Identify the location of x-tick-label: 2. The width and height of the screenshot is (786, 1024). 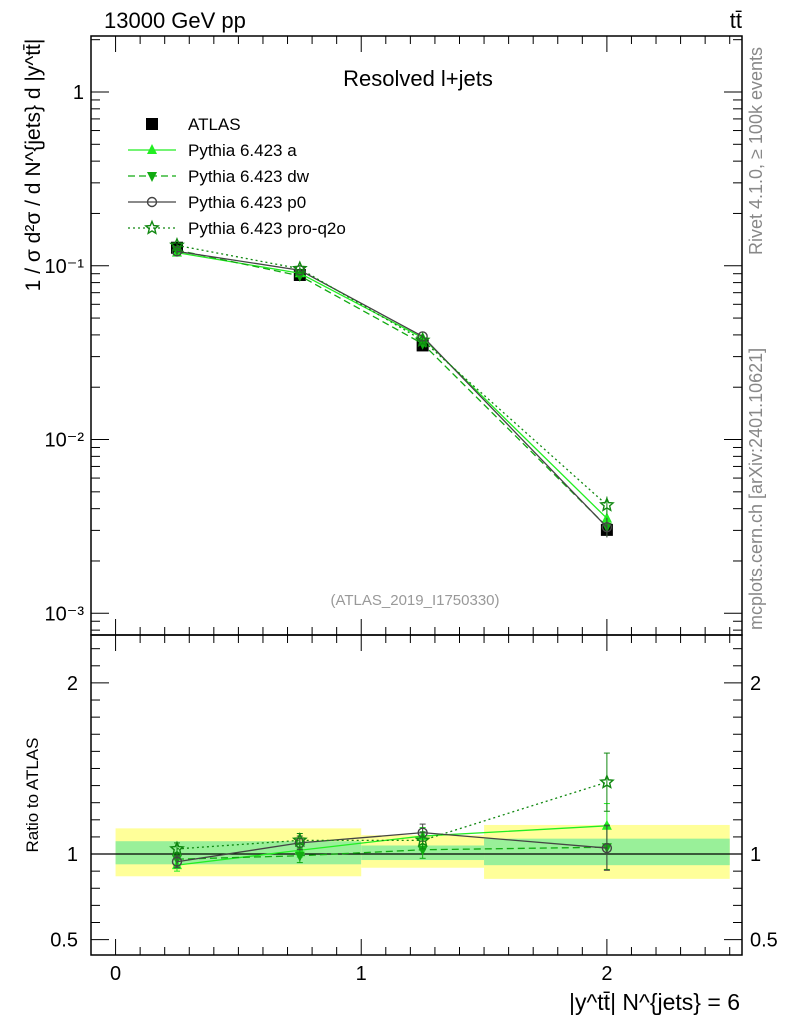
(606, 974).